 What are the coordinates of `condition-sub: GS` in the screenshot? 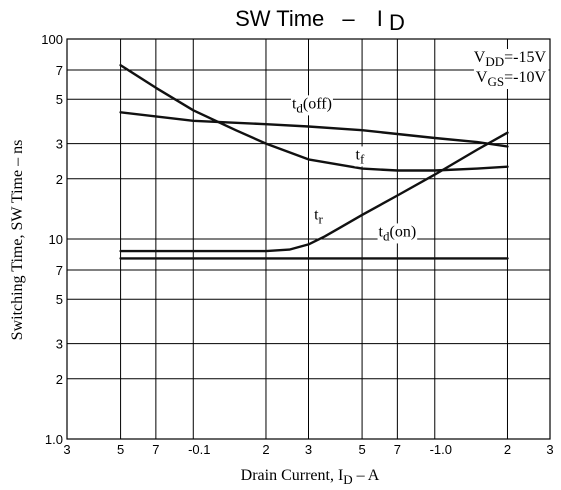 It's located at (495, 81).